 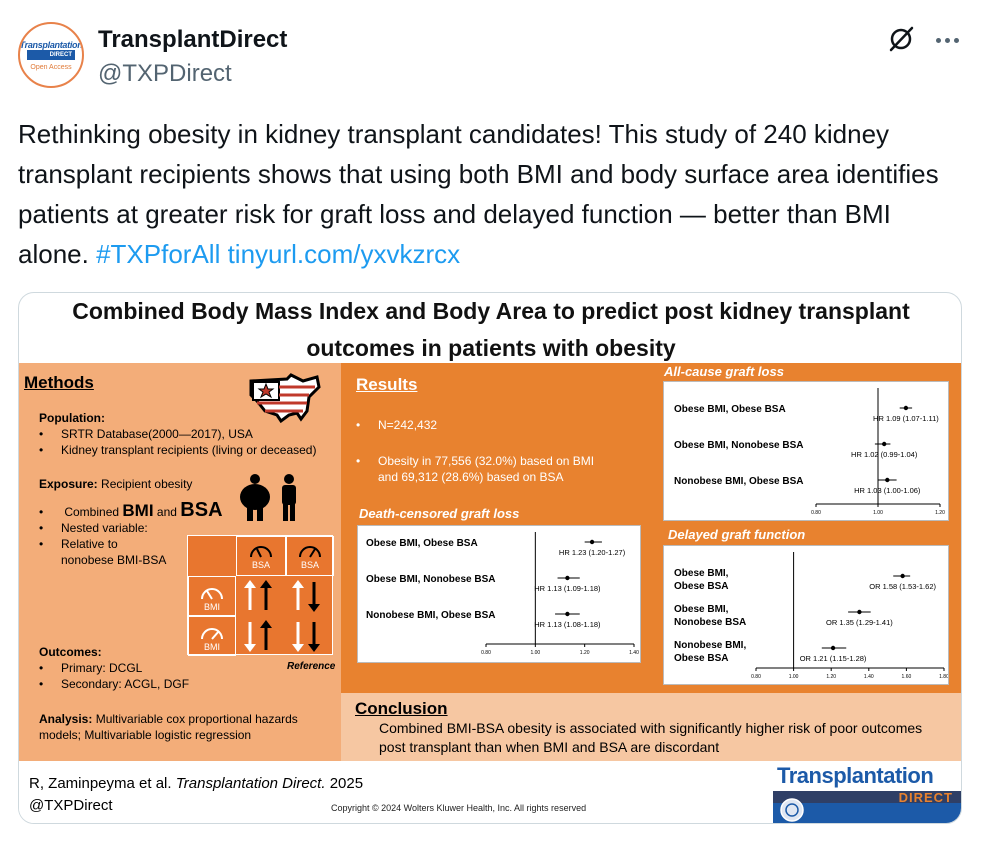 I want to click on display-name: TransplantDirect, so click(x=193, y=39).